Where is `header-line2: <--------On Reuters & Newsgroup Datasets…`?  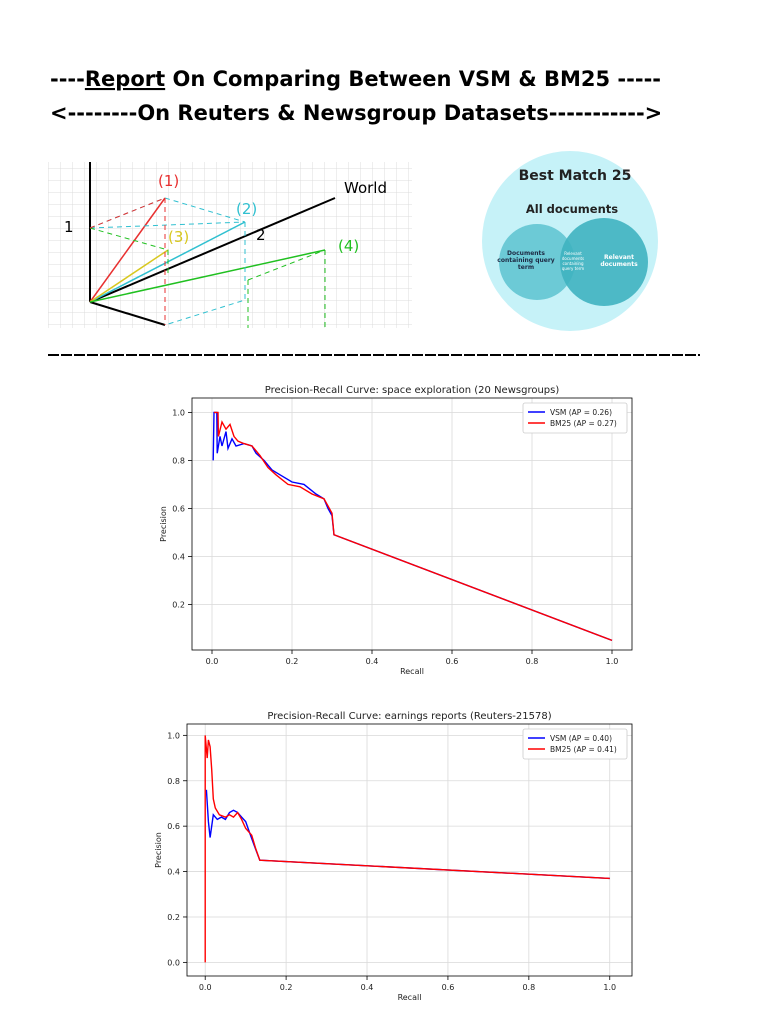
header-line2: <--------On Reuters & Newsgroup Datasets… is located at coordinates (356, 113).